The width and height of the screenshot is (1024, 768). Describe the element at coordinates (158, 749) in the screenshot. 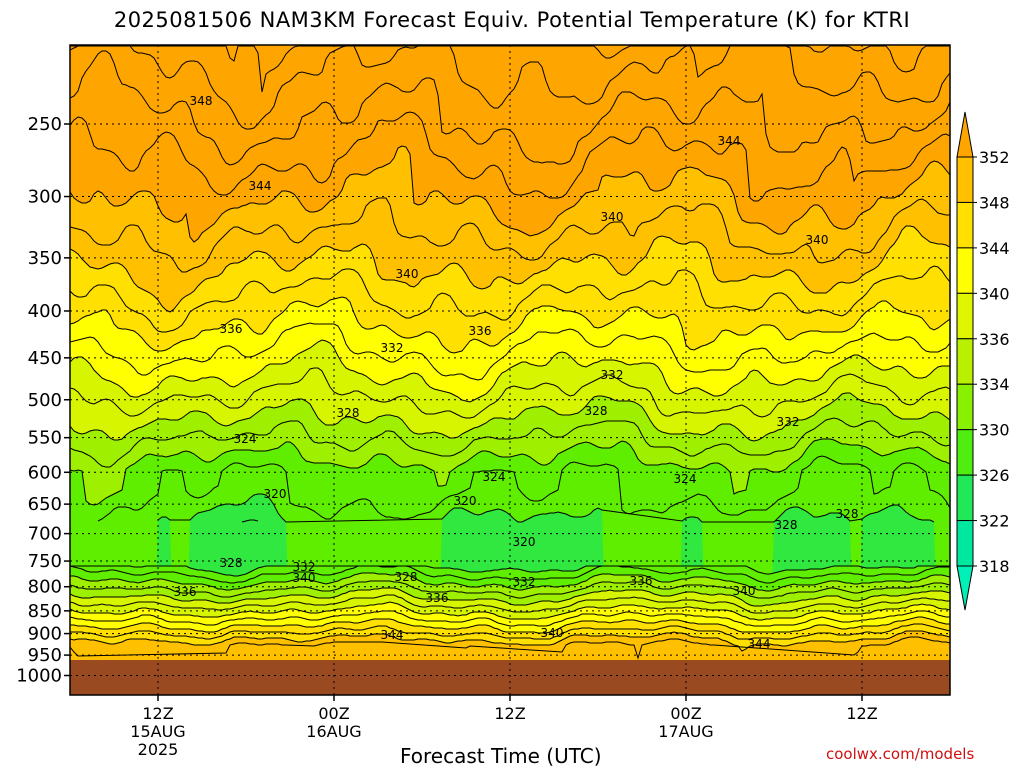

I see `x-tick-year: 2025` at that location.